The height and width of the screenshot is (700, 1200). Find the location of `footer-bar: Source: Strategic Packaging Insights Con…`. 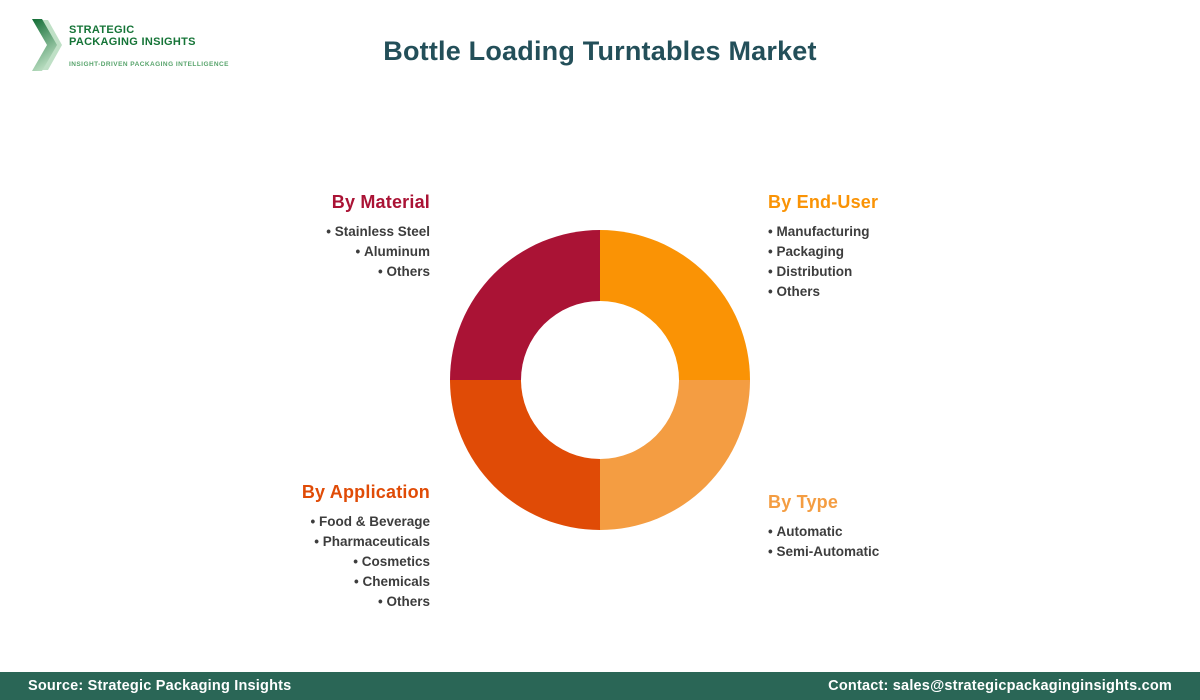

footer-bar: Source: Strategic Packaging Insights Con… is located at coordinates (600, 686).